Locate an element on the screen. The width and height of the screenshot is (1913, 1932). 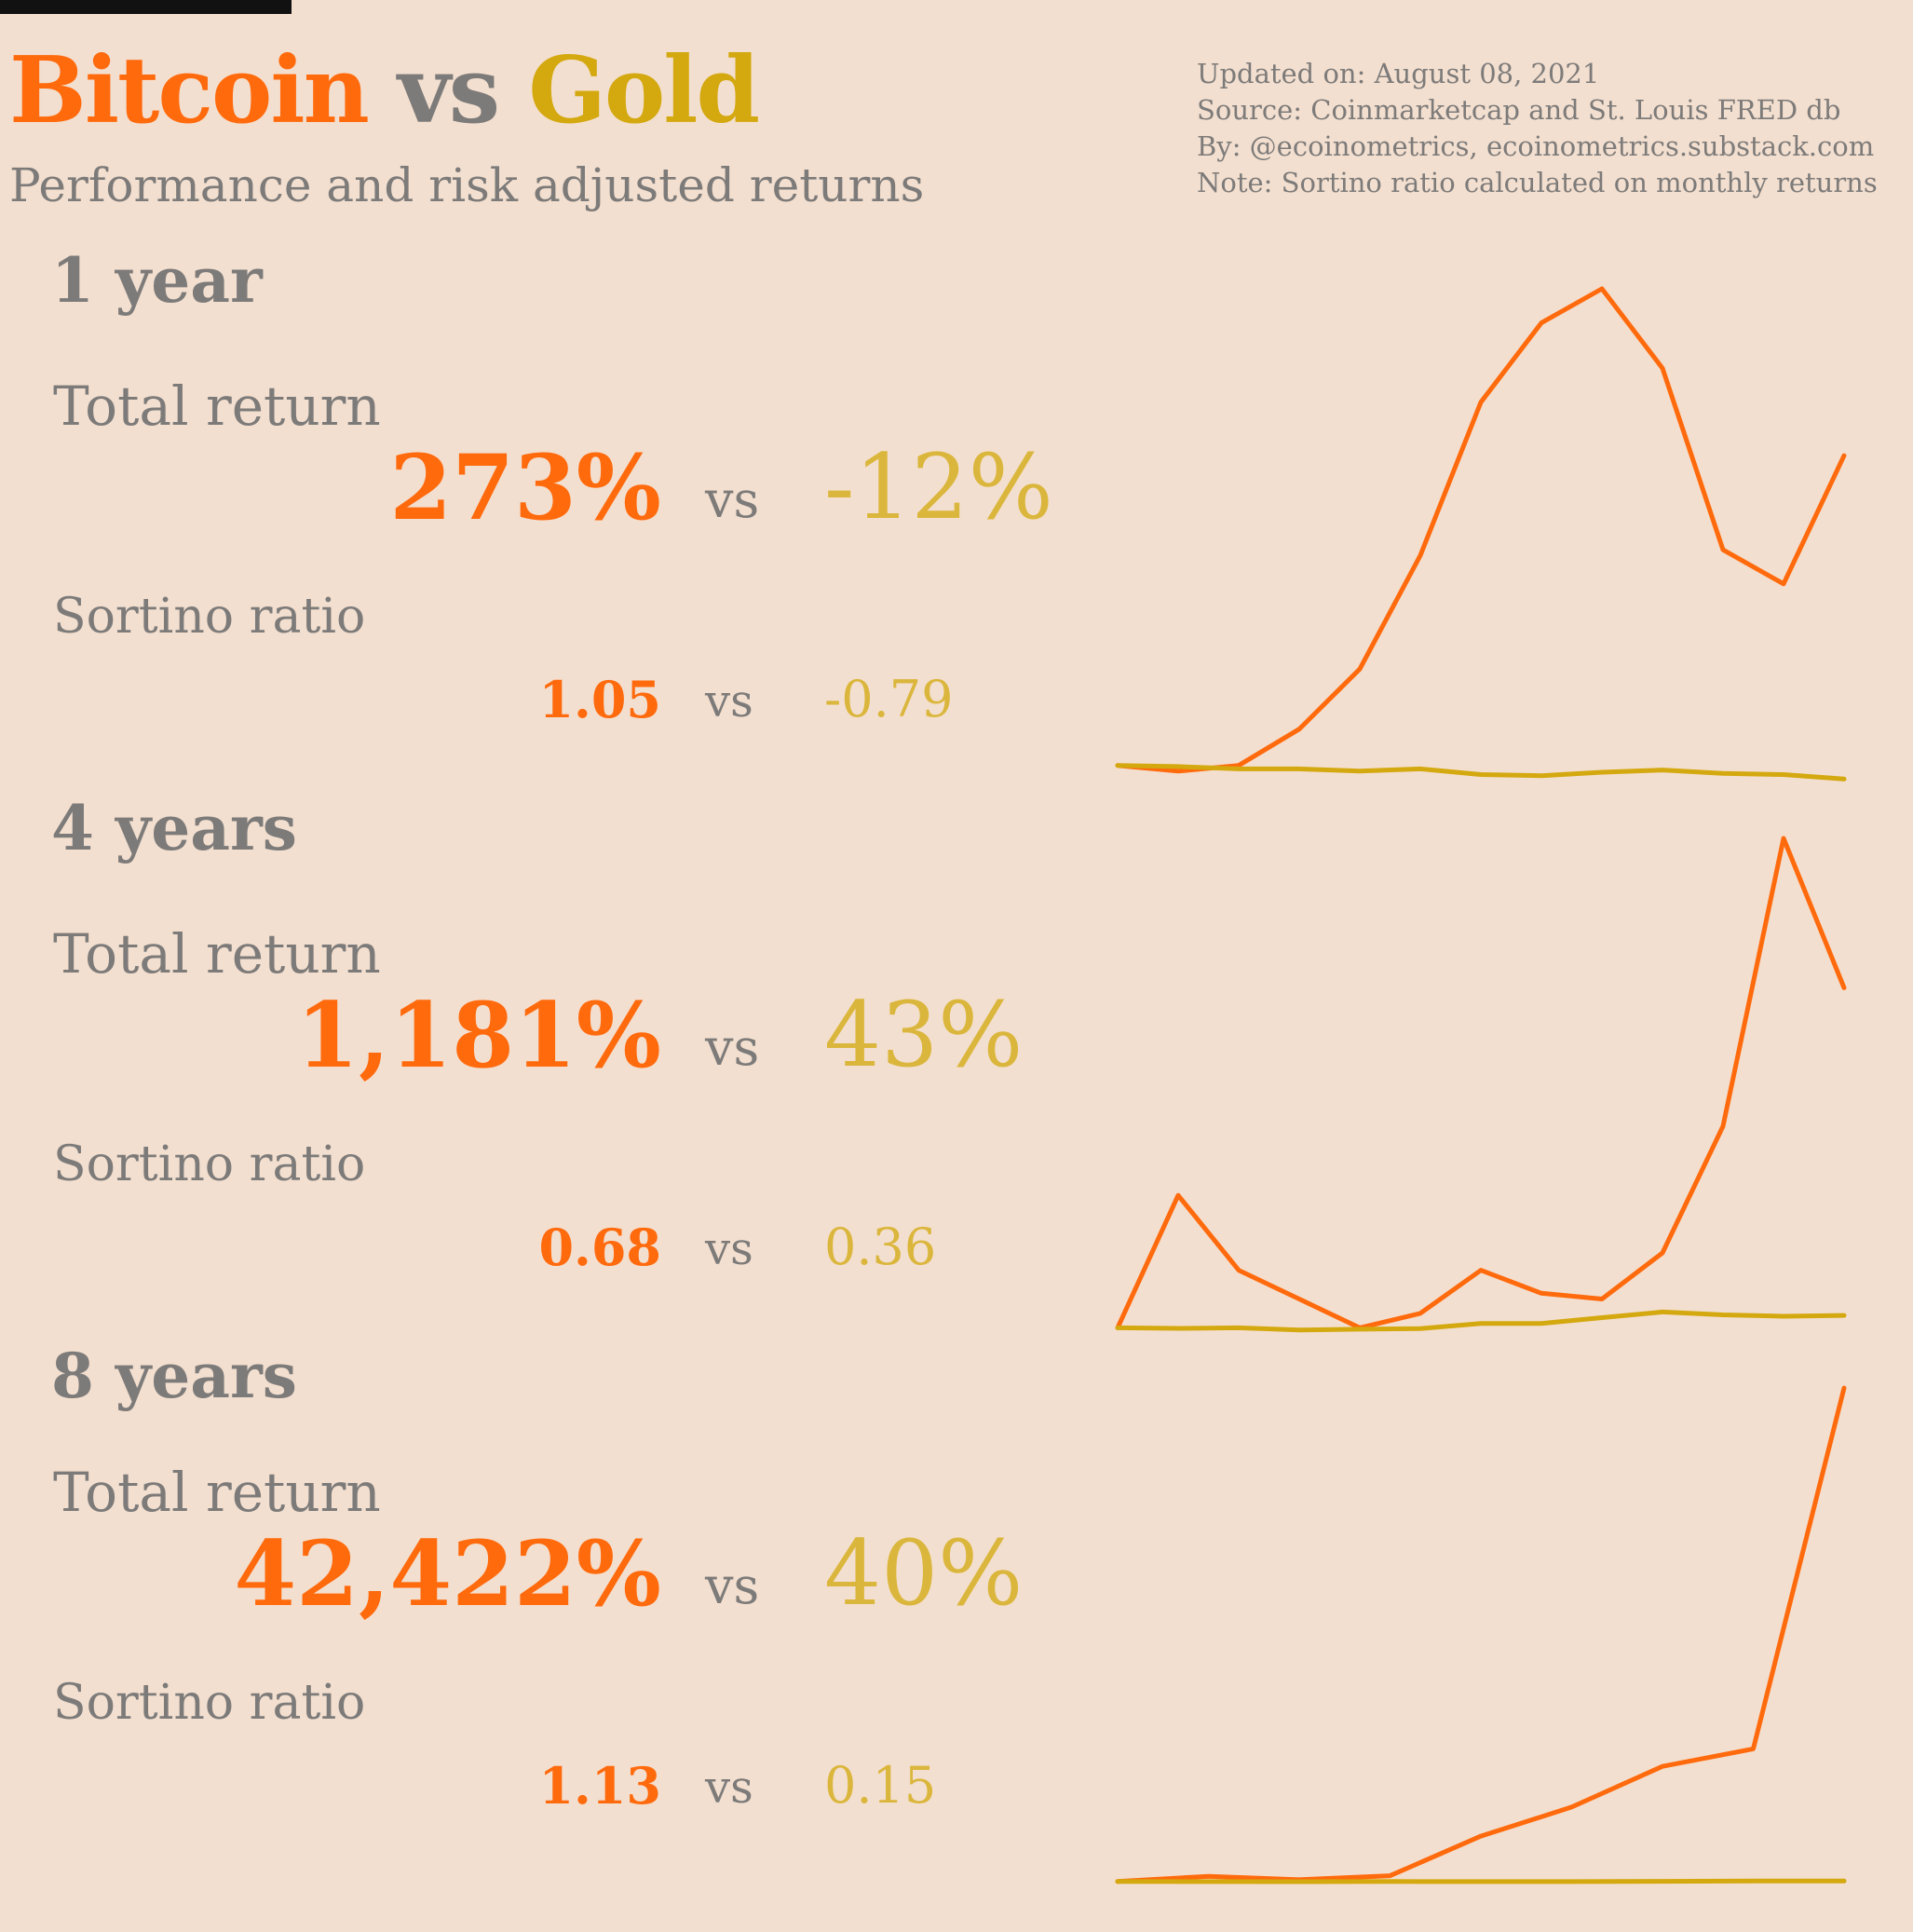
btc-sortino: 0.68 is located at coordinates (599, 1248).